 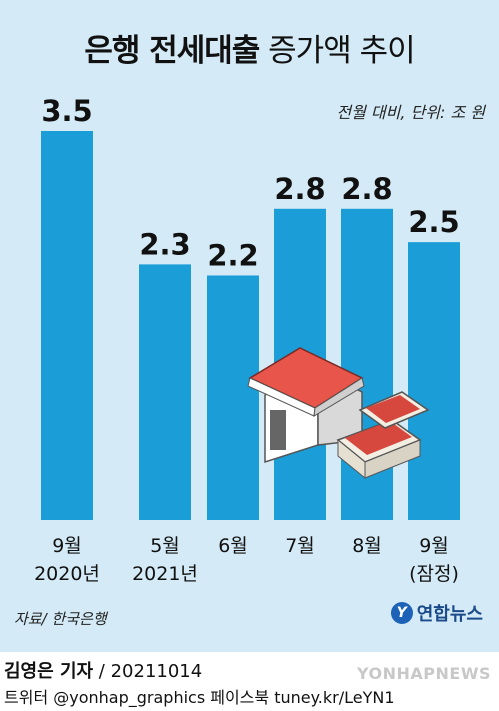 I want to click on value-label-5: 2.5, so click(x=433, y=222).